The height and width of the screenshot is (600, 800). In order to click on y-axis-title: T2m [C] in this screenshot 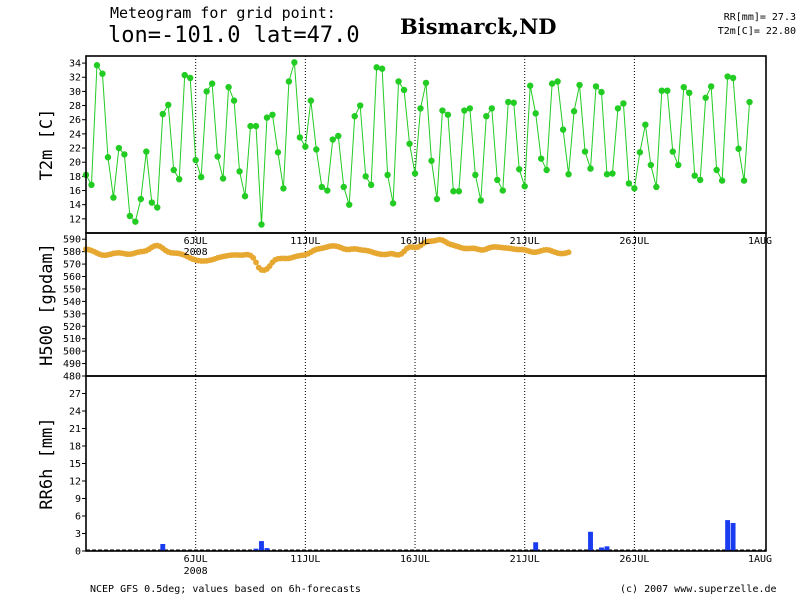, I will do `click(47, 145)`.